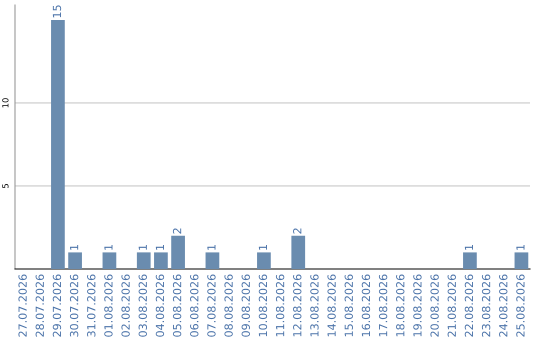 Image resolution: width=540 pixels, height=340 pixels. Describe the element at coordinates (211, 305) in the screenshot. I see `x-tick-label: 07.08.2026` at that location.